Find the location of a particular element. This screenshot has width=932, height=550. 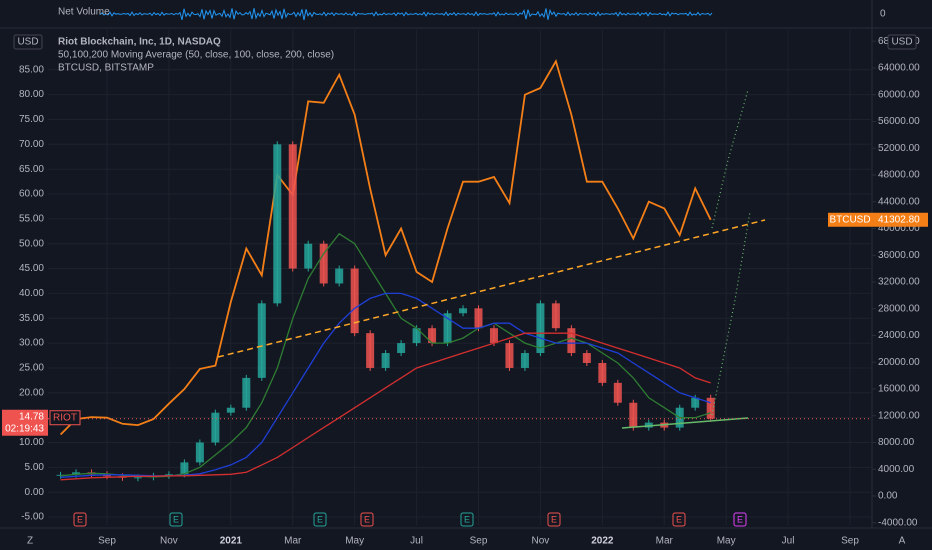

net-volume-line is located at coordinates (406, 14).